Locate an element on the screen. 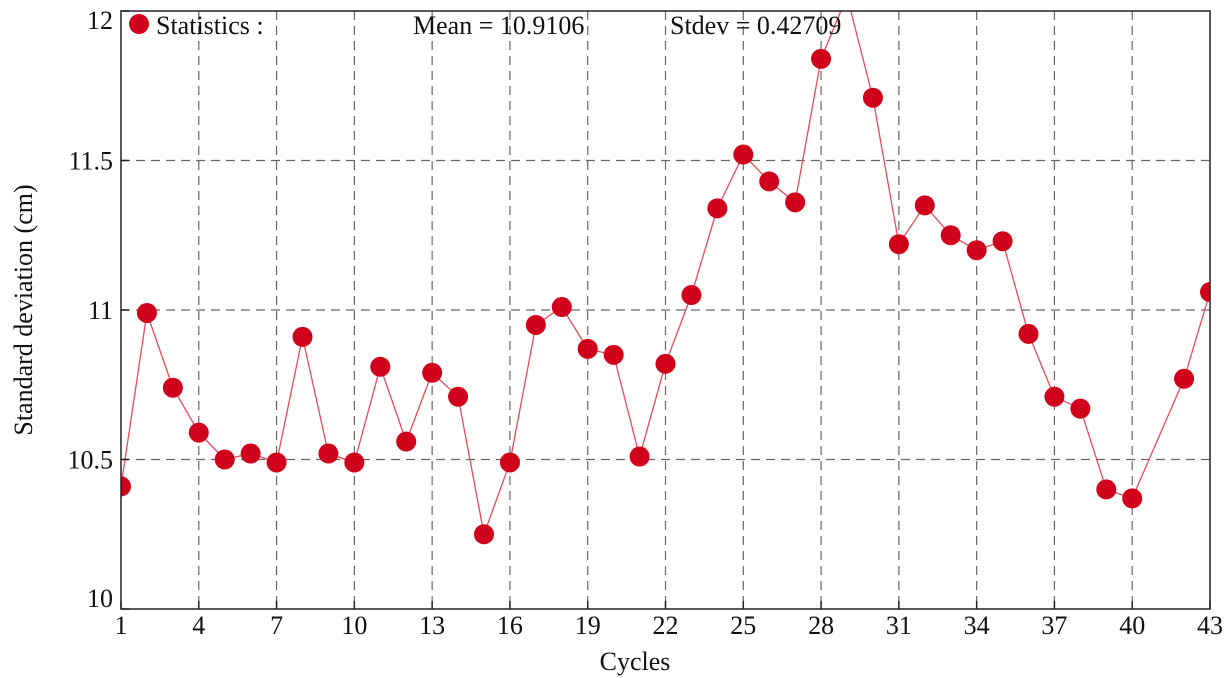 The height and width of the screenshot is (678, 1231). y-tick-label: 10.5 is located at coordinates (91, 460).